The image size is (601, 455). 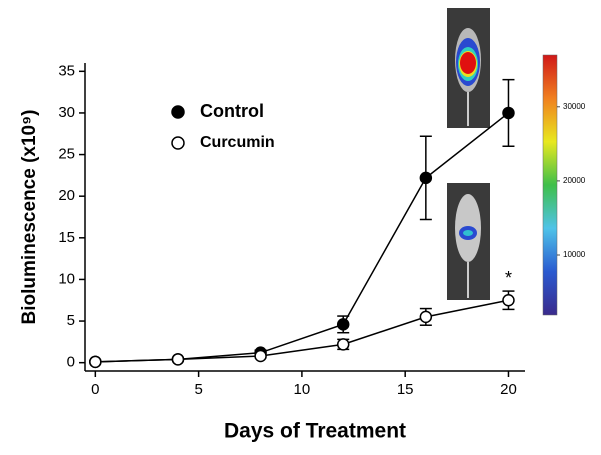 What do you see at coordinates (232, 111) in the screenshot?
I see `legend-label: Control` at bounding box center [232, 111].